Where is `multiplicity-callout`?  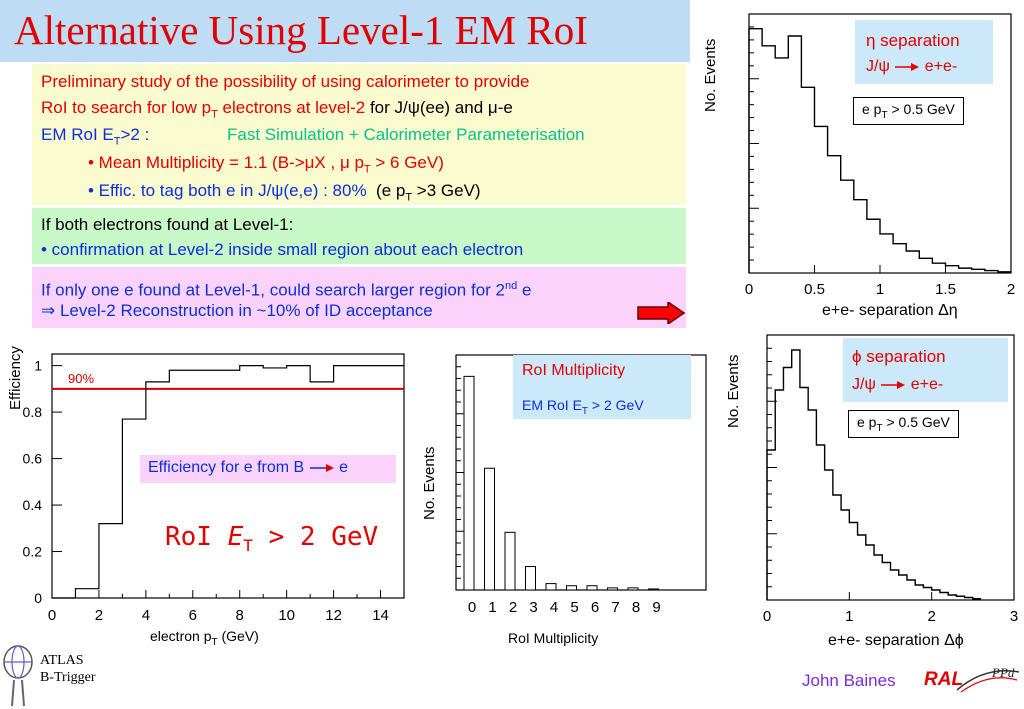 multiplicity-callout is located at coordinates (602, 387).